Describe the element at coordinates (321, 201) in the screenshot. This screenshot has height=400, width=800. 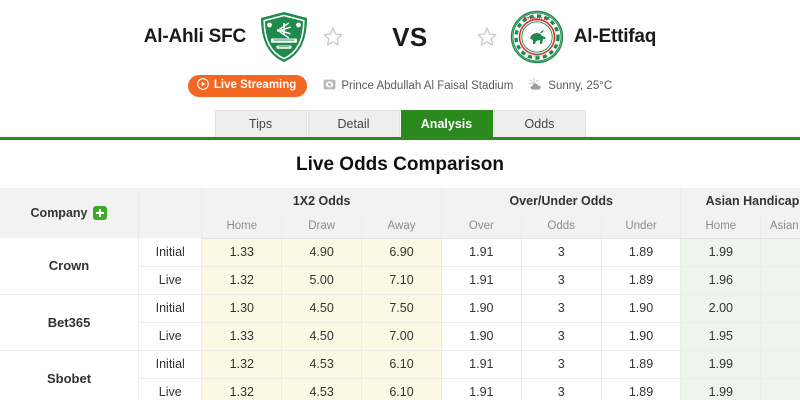
I see `group-header-1x2: 1X2 Odds` at that location.